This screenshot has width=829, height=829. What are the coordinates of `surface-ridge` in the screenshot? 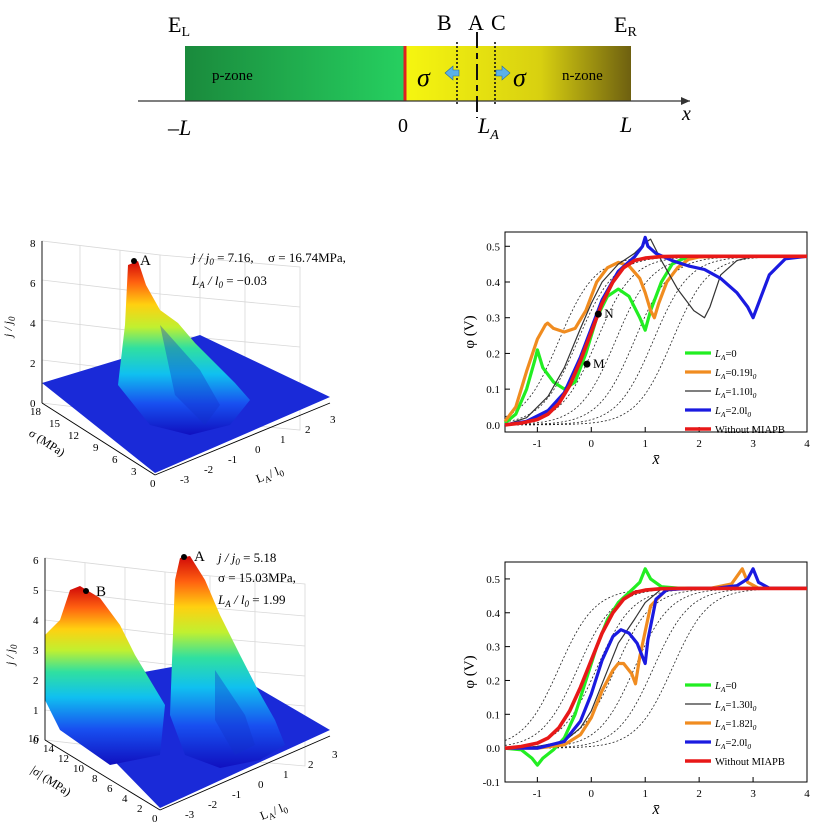 It's located at (184, 348).